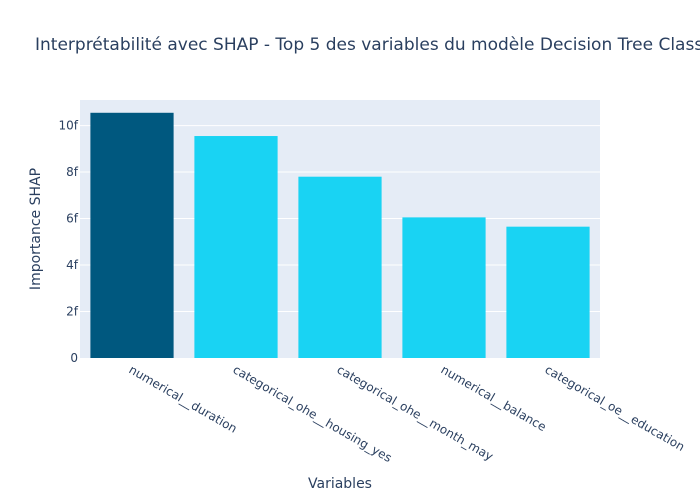 This screenshot has width=700, height=500. Describe the element at coordinates (494, 398) in the screenshot. I see `x-tick-label: numerical__balance` at that location.